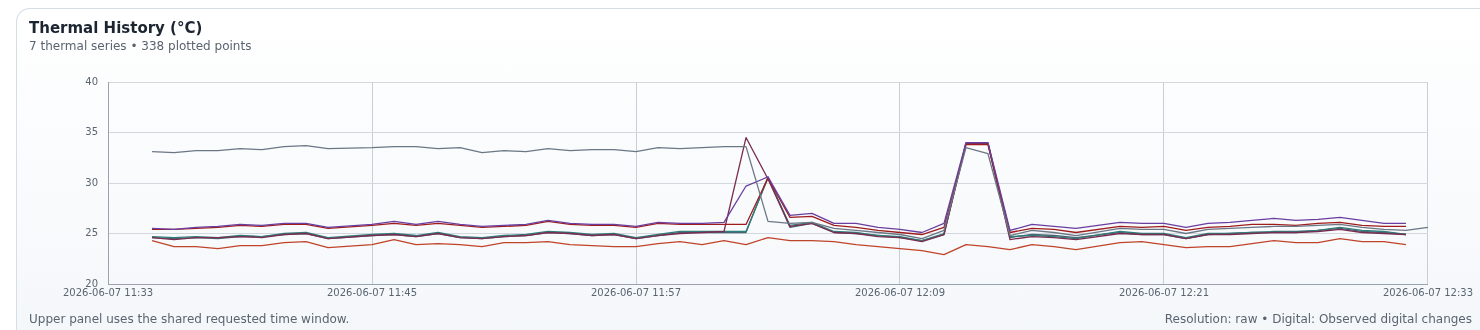 This screenshot has height=330, width=1480. What do you see at coordinates (1428, 292) in the screenshot?
I see `x-tick-label: 2026-06-07 12:33` at bounding box center [1428, 292].